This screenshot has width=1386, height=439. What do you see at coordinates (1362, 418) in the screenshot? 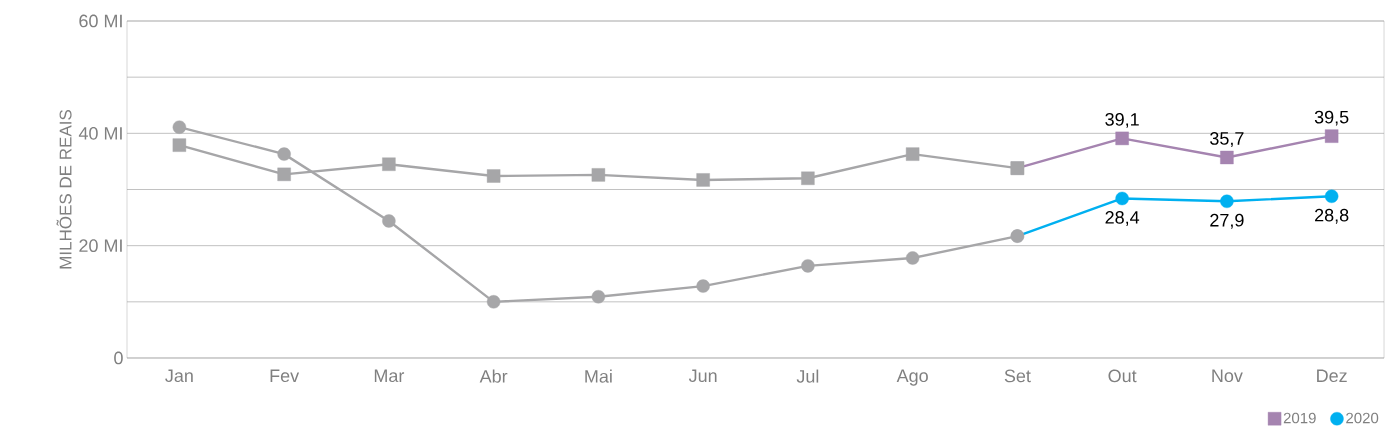
I see `legend-label: 2020` at bounding box center [1362, 418].